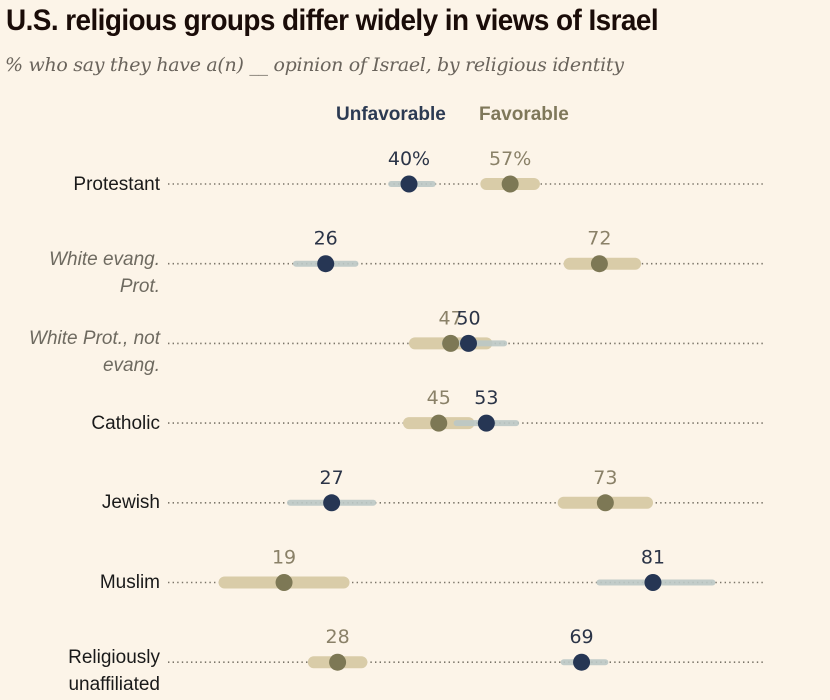 This screenshot has width=830, height=700. I want to click on category-label-line: White Prot., not, so click(94, 339).